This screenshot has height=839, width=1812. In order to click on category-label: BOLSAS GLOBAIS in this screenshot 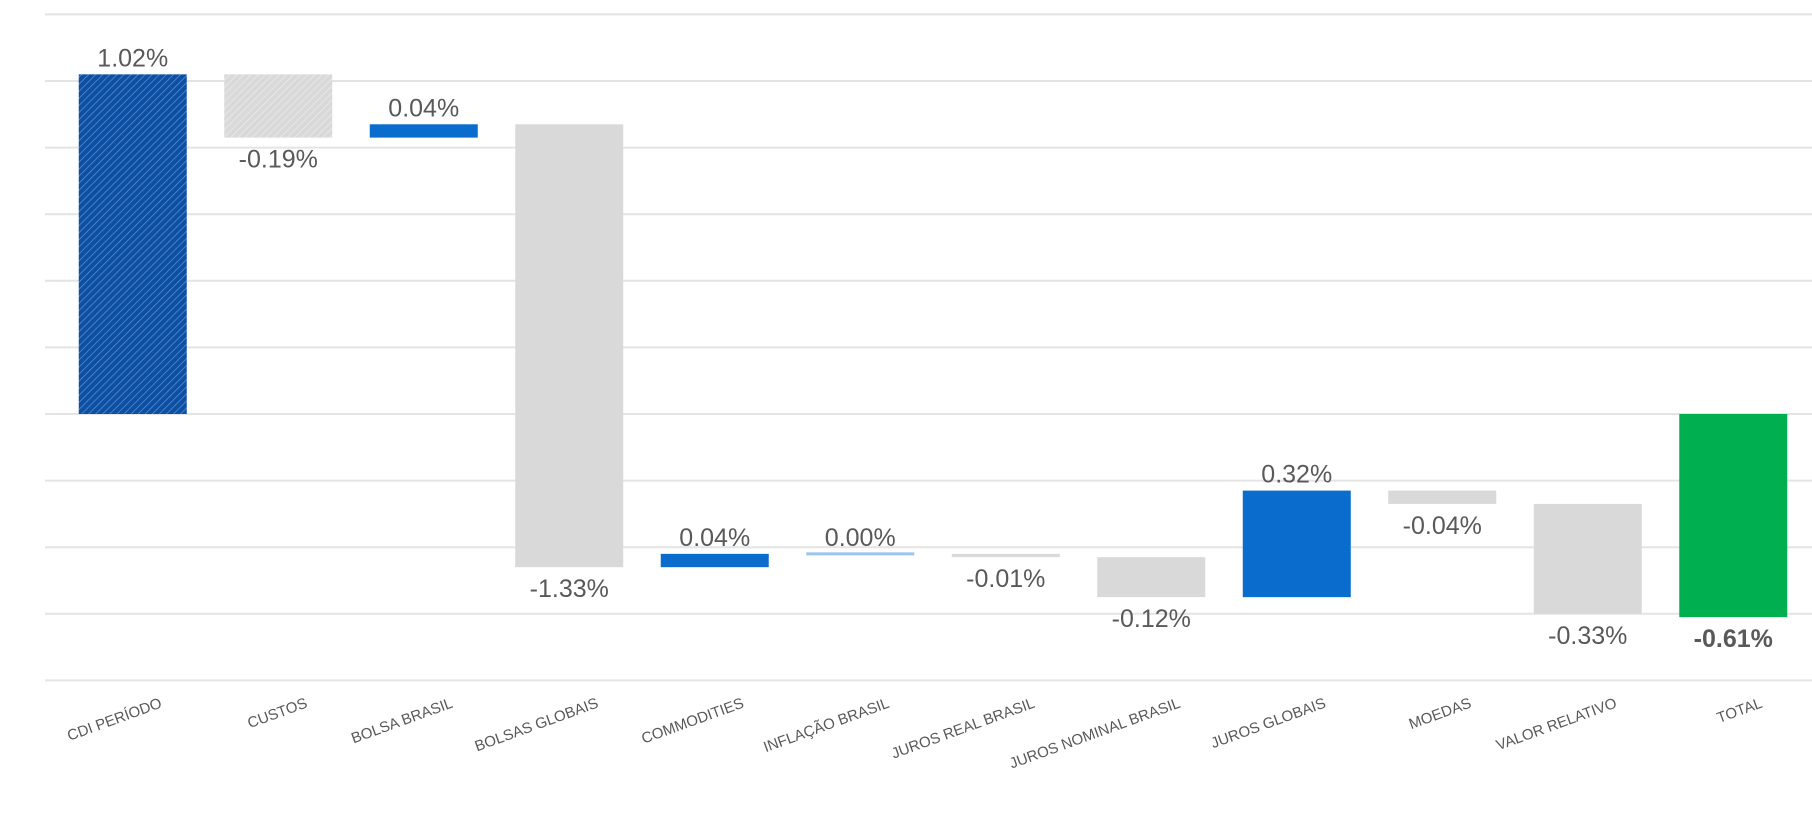, I will do `click(537, 725)`.